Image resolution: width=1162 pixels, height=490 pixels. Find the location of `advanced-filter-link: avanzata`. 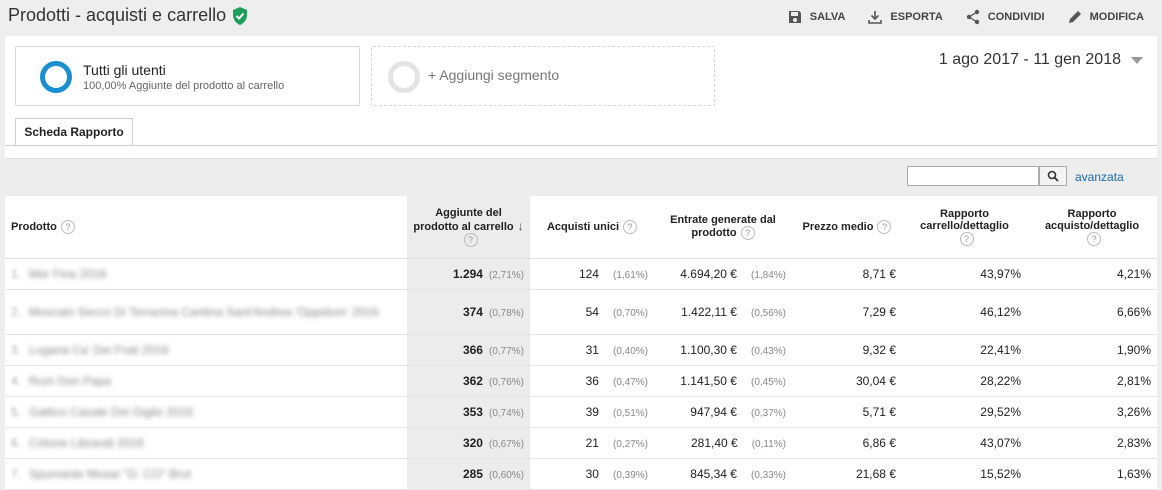

advanced-filter-link: avanzata is located at coordinates (1099, 177).